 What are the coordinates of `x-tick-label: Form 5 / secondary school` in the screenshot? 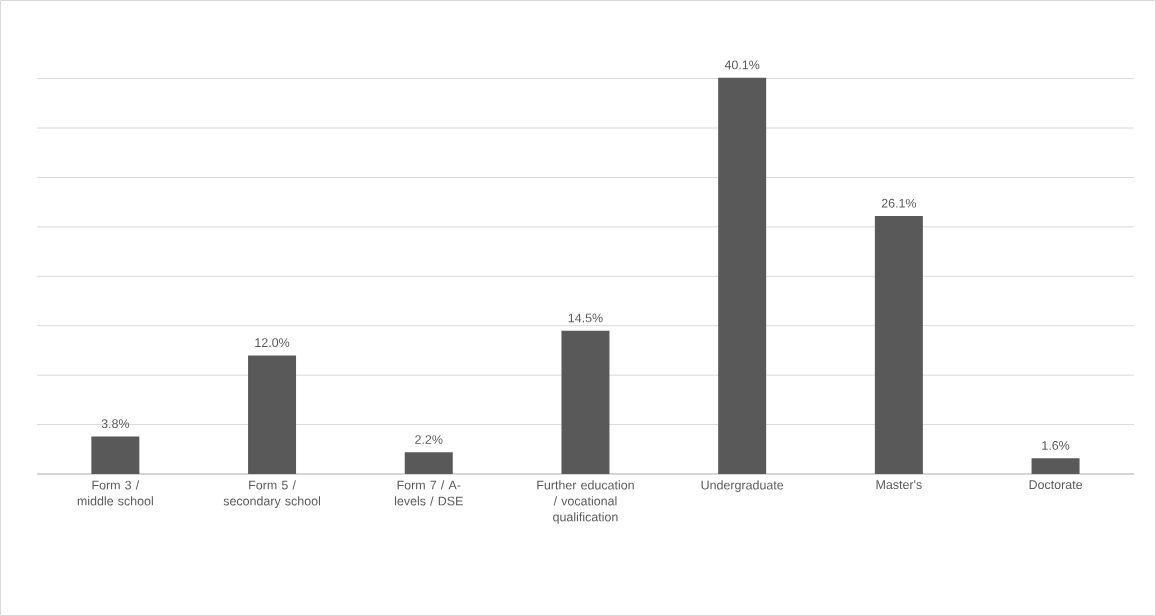 It's located at (272, 494).